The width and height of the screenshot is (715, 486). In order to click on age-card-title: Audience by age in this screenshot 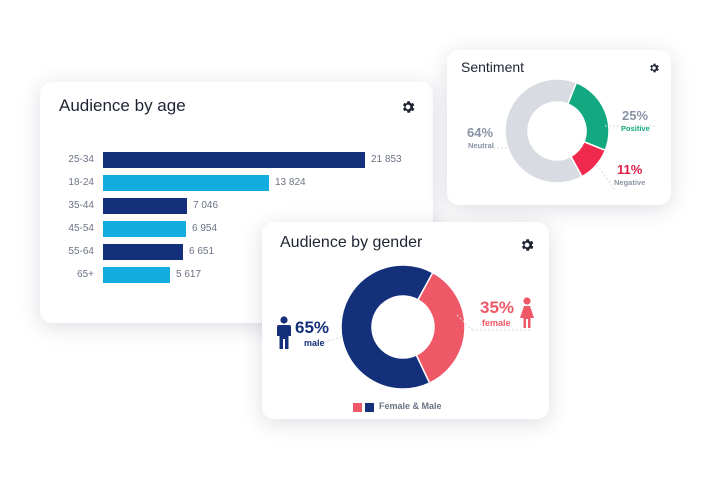, I will do `click(122, 105)`.